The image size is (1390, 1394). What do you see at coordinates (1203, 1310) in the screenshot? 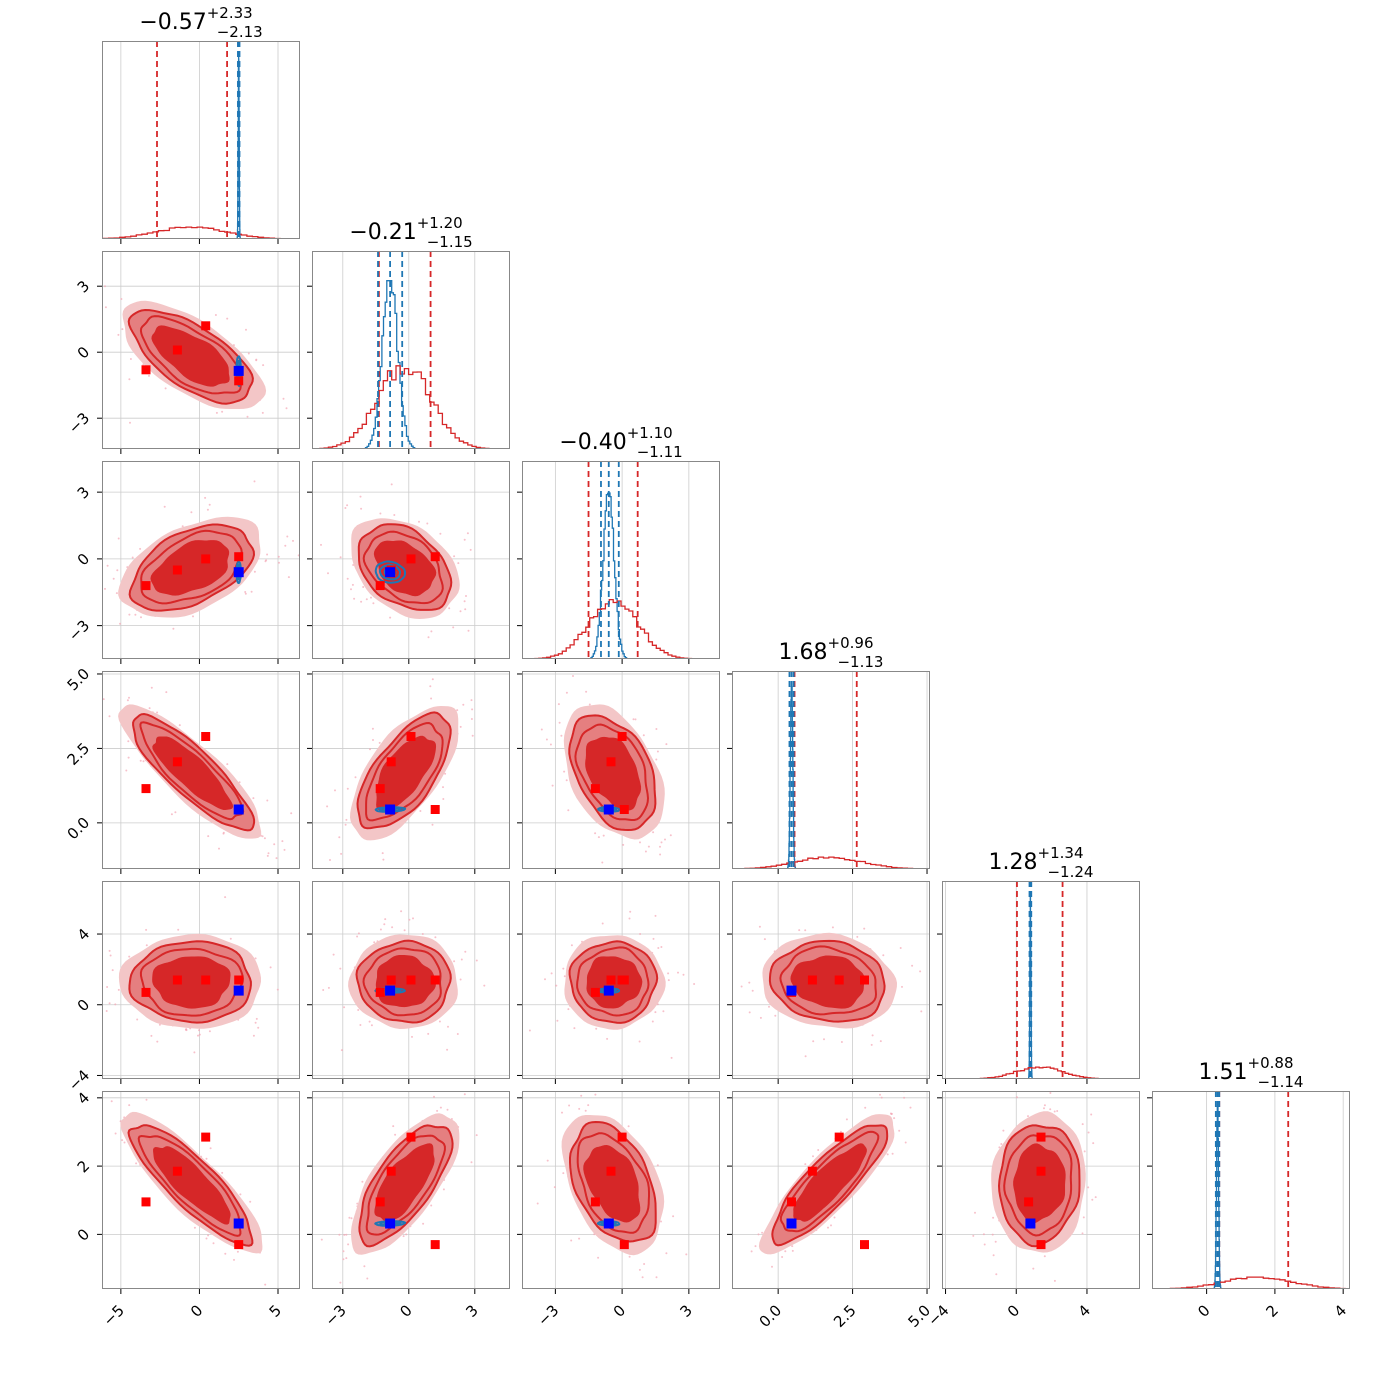
I see `x-tick-label: 0` at bounding box center [1203, 1310].